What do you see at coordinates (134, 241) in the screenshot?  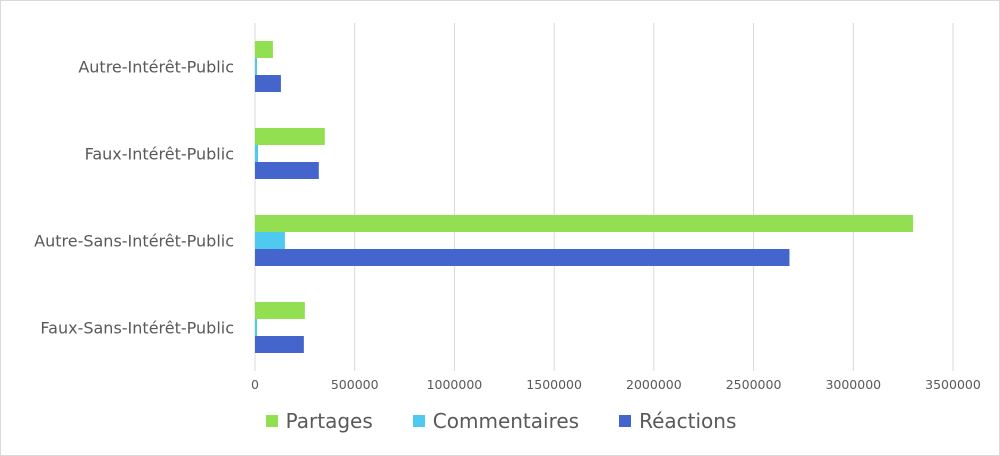 I see `category-label-2: Autre-Sans-Intérêt-Public` at bounding box center [134, 241].